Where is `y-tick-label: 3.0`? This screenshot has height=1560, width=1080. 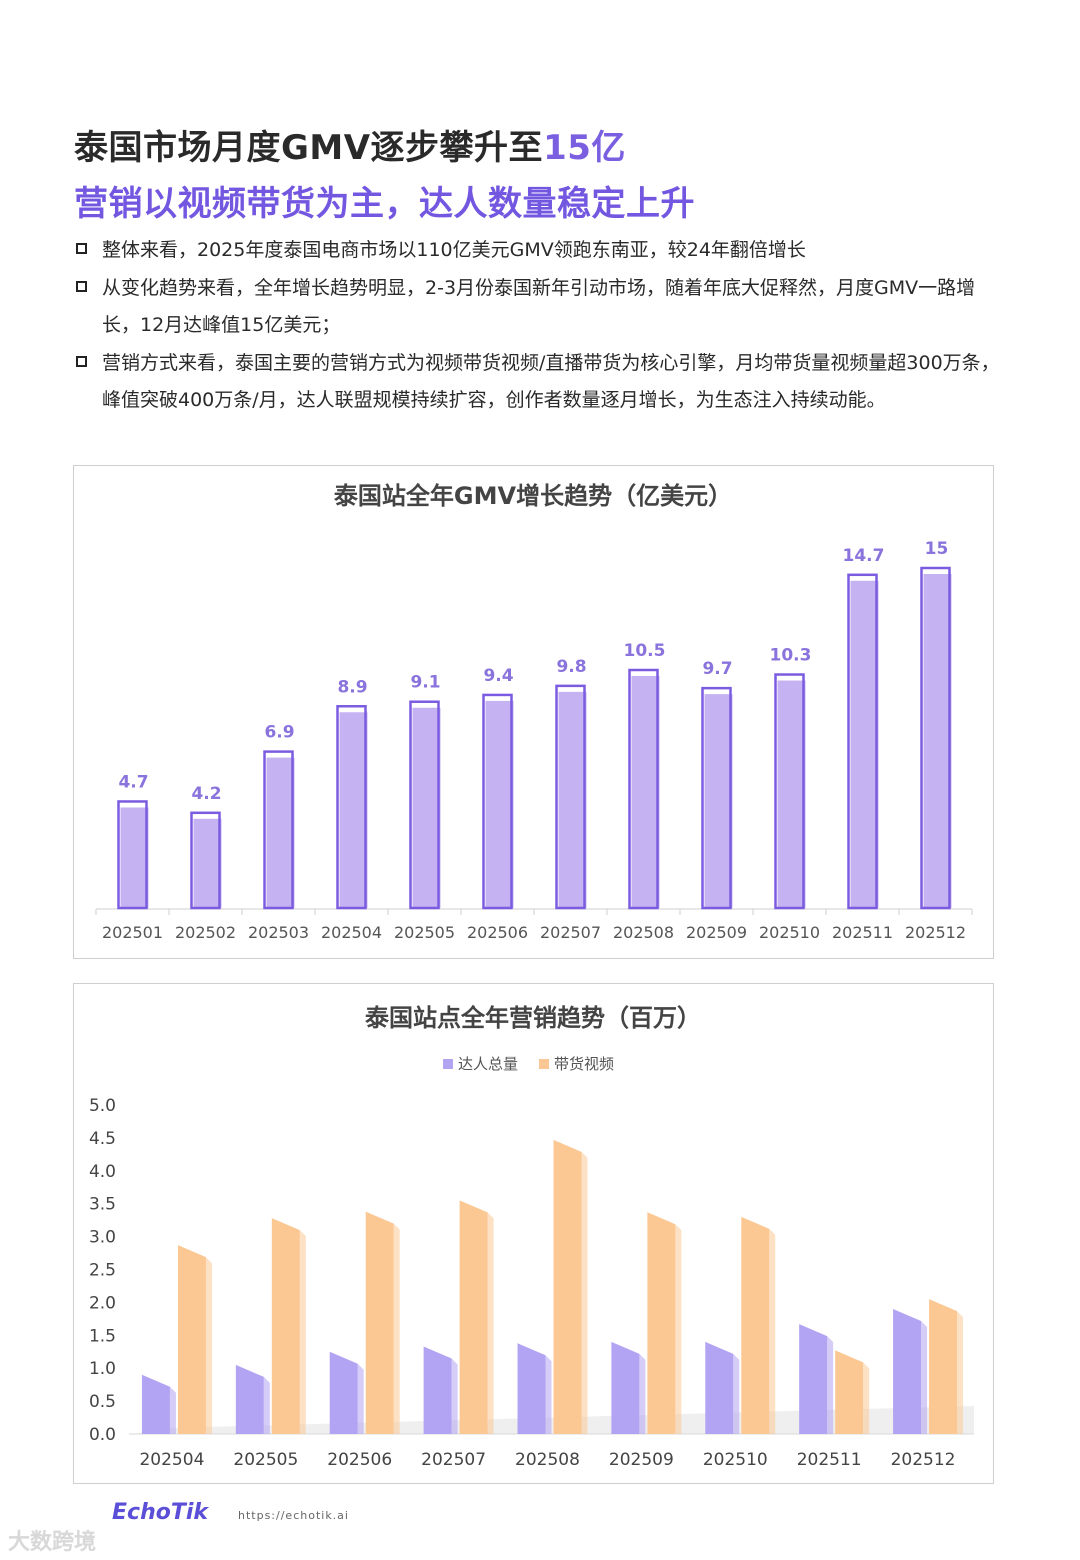
y-tick-label: 3.0 is located at coordinates (102, 1238).